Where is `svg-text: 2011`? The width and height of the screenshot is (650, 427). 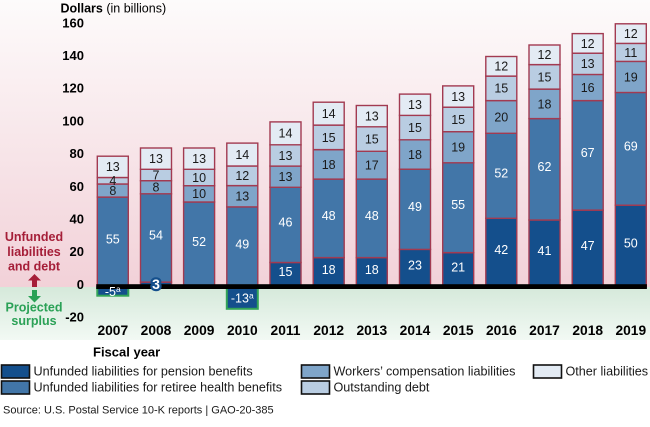
svg-text: 2011 is located at coordinates (286, 330).